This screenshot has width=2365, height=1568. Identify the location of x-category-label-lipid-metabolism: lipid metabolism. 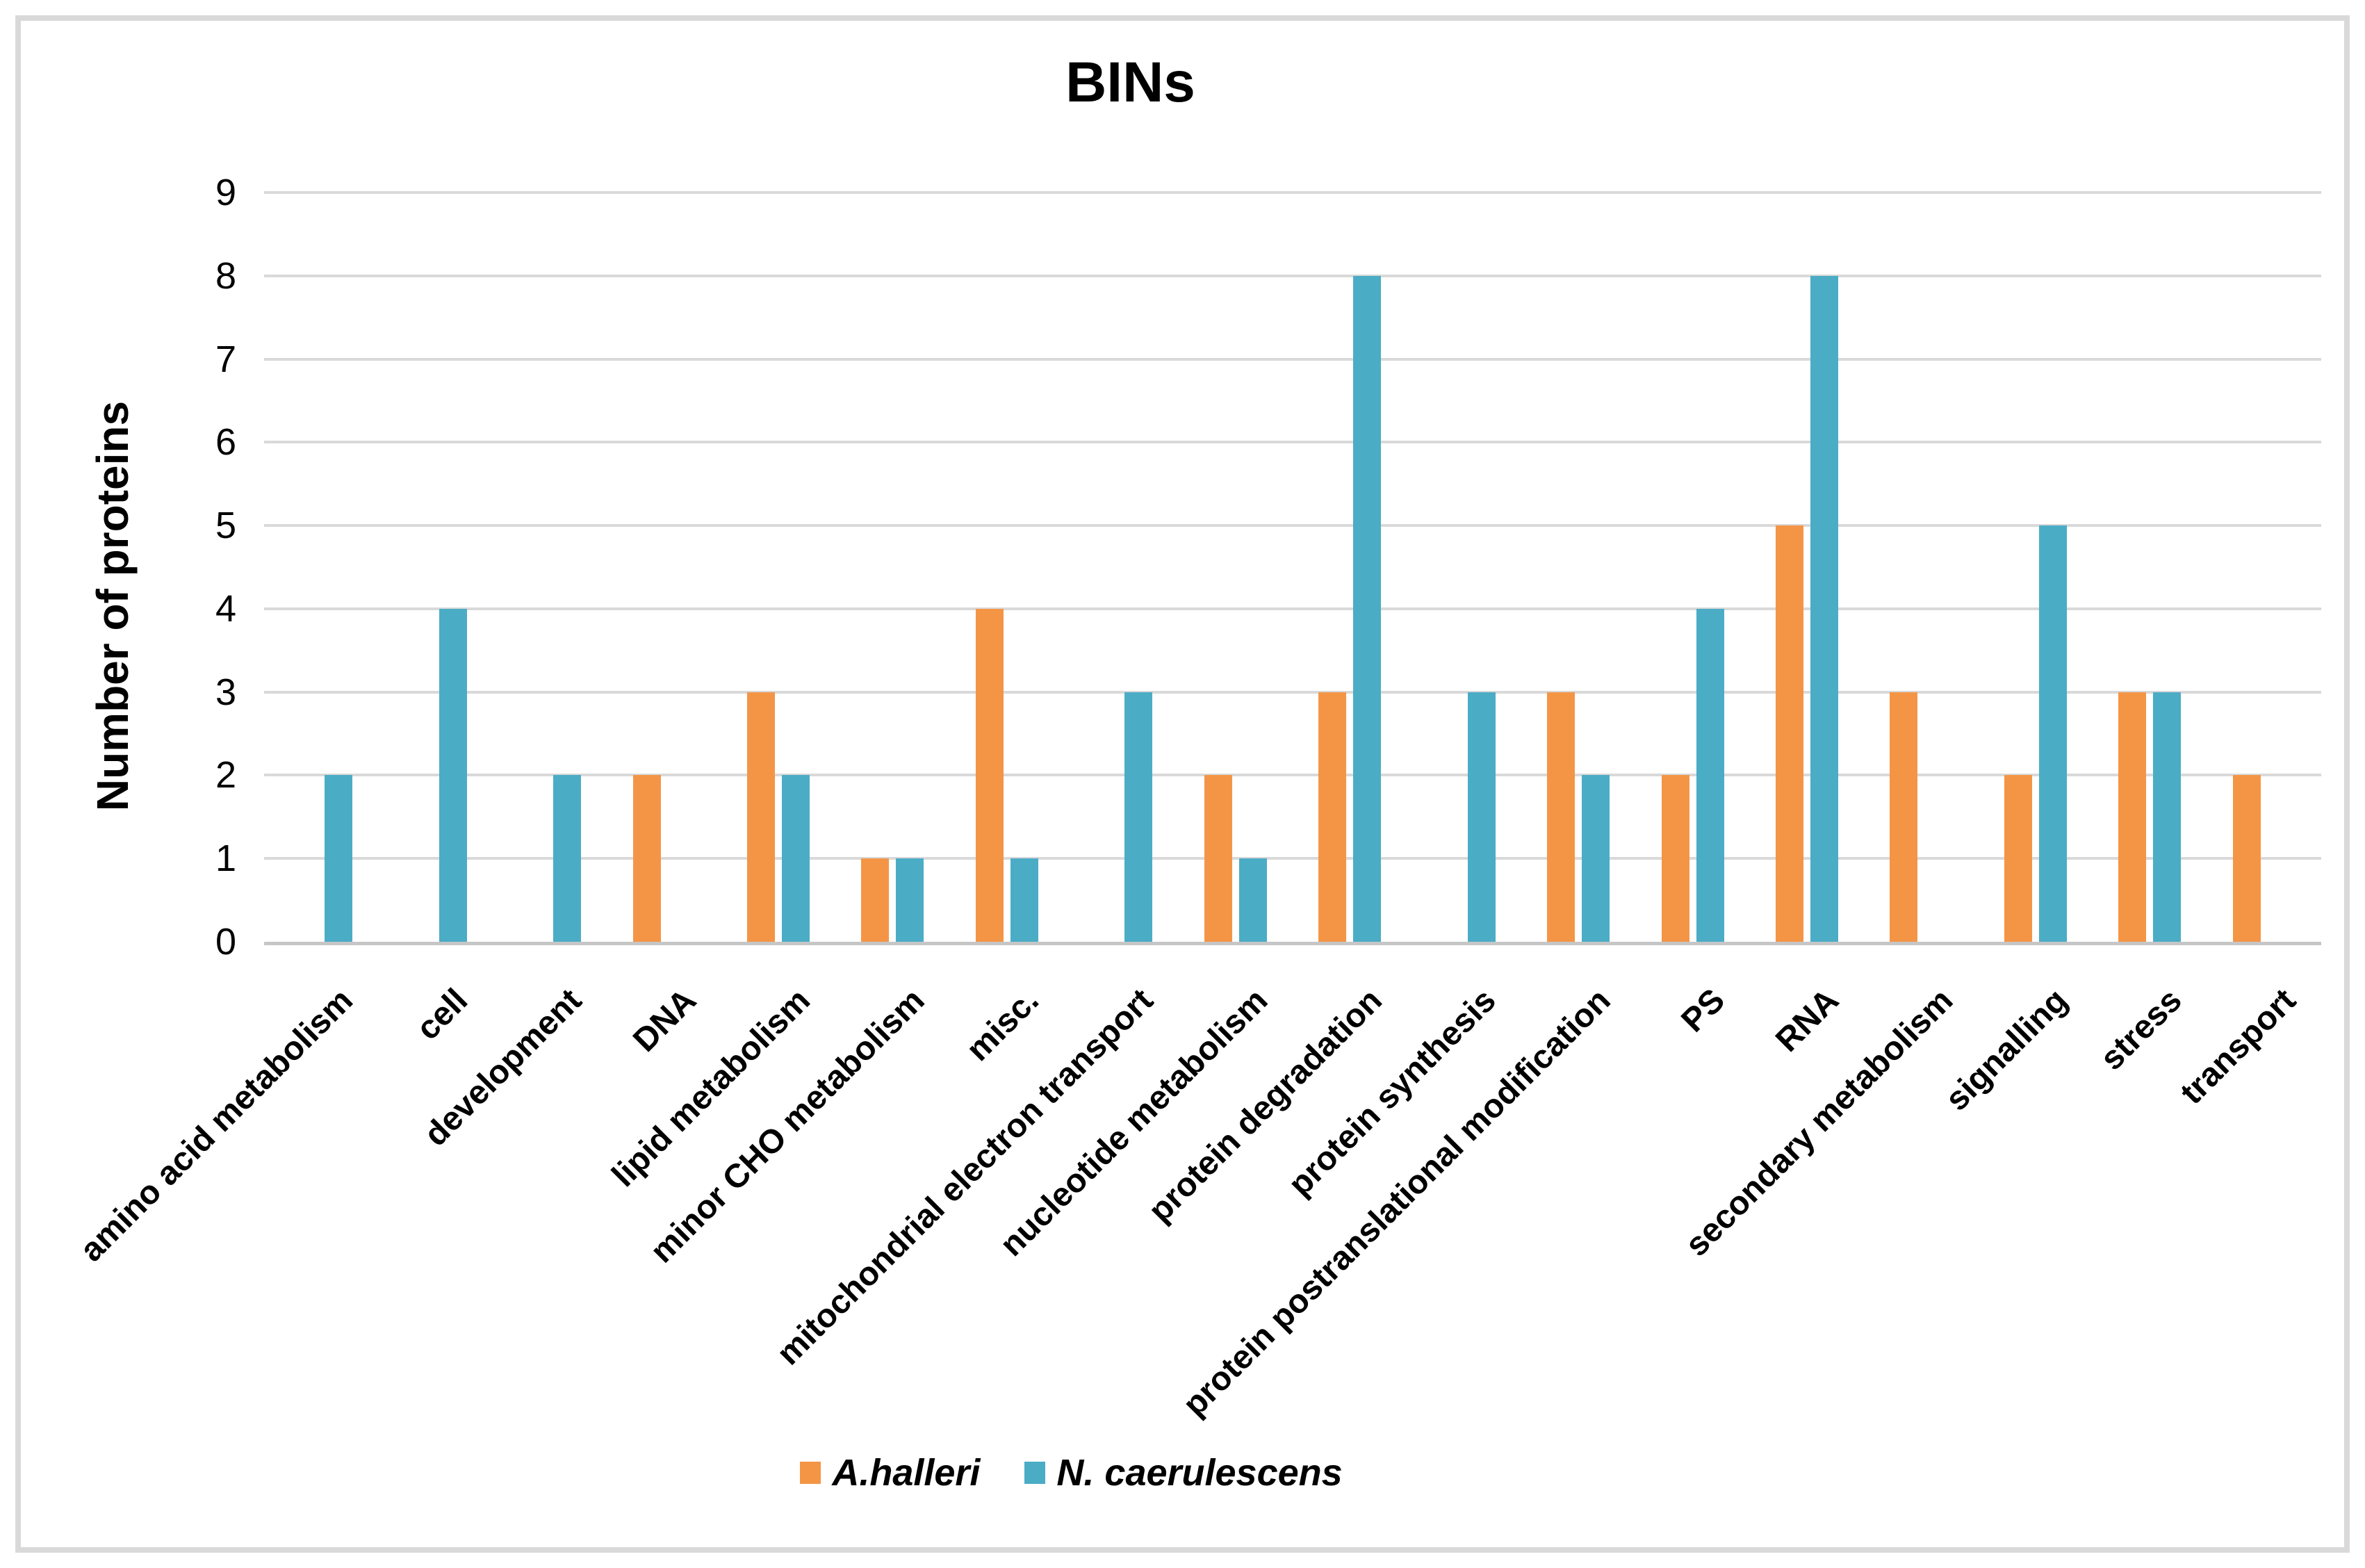
(711, 1087).